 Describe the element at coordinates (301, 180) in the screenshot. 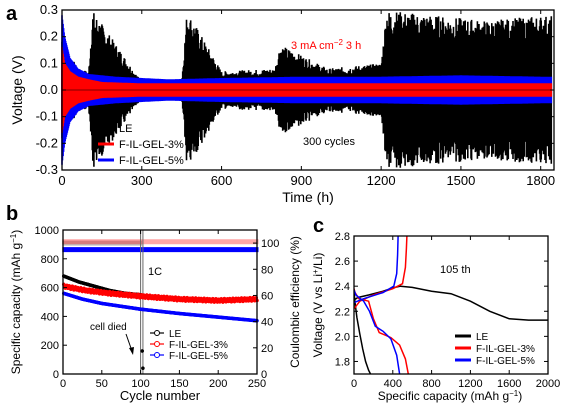

I see `x-tick-label: 900` at that location.